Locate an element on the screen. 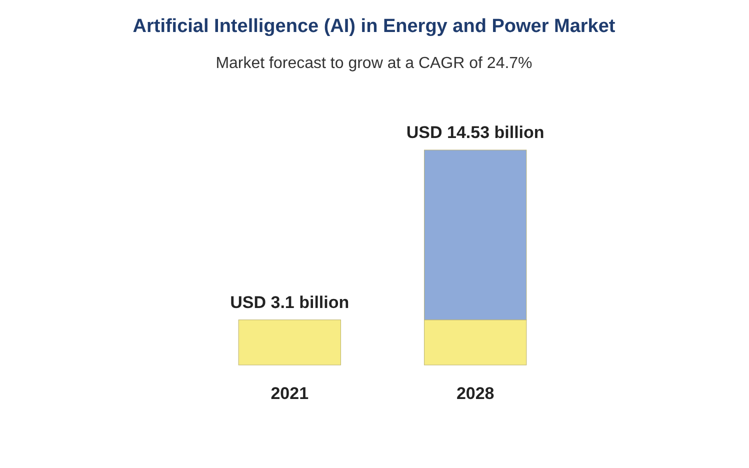 Image resolution: width=749 pixels, height=468 pixels. chart-title: Artificial Intelligence (AI) in Energy and Power Market is located at coordinates (374, 26).